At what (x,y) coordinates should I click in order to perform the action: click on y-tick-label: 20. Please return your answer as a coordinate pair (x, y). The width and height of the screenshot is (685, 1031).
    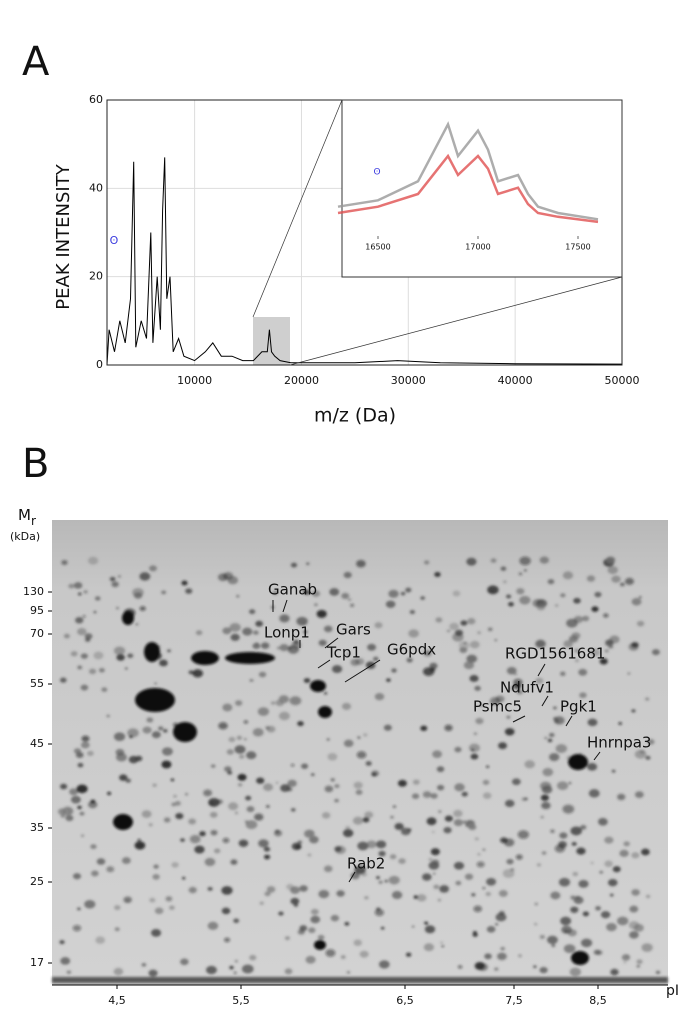
    Looking at the image, I should click on (96, 276).